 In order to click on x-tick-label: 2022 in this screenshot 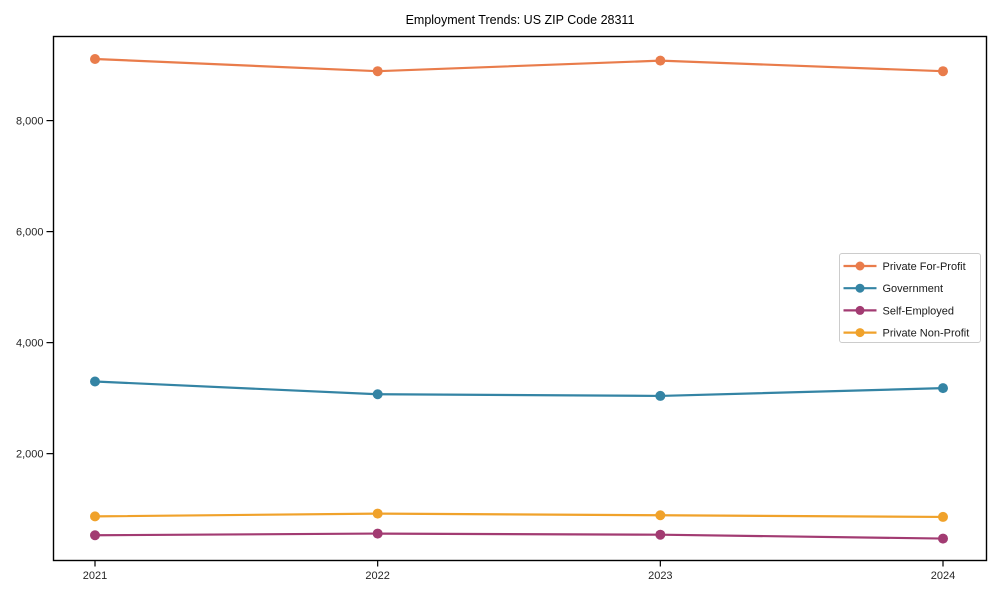, I will do `click(377, 576)`.